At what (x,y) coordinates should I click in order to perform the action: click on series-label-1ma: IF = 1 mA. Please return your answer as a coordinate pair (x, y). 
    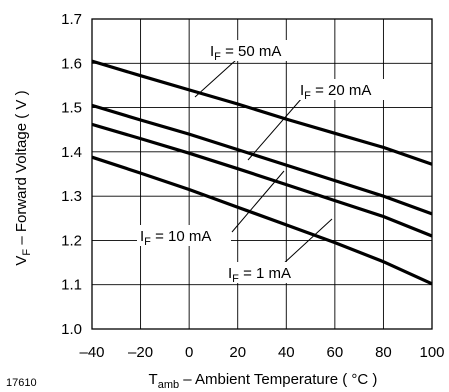
    Looking at the image, I should click on (259, 275).